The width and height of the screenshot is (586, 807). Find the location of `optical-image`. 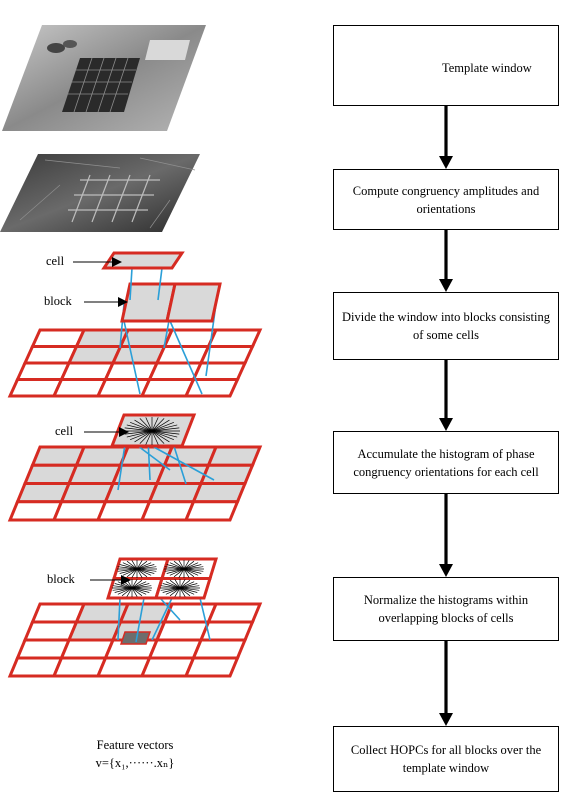

optical-image is located at coordinates (104, 78).